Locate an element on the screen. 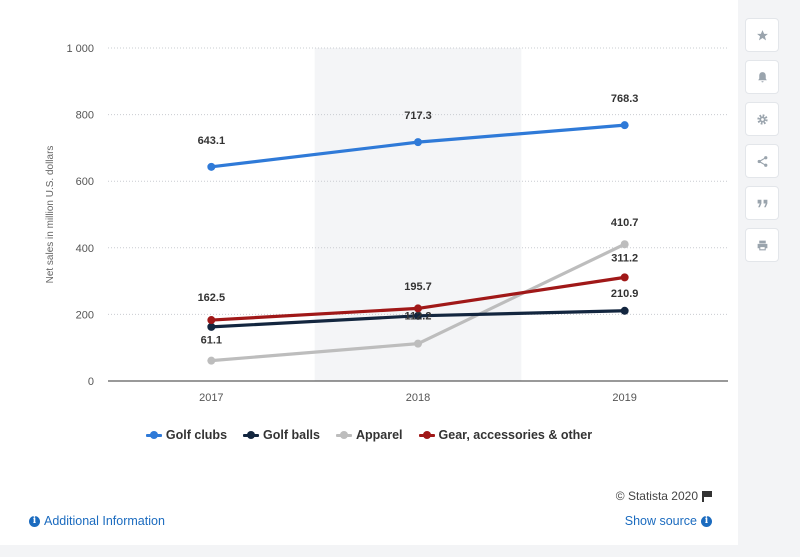  data-label: 717.3 is located at coordinates (418, 116).